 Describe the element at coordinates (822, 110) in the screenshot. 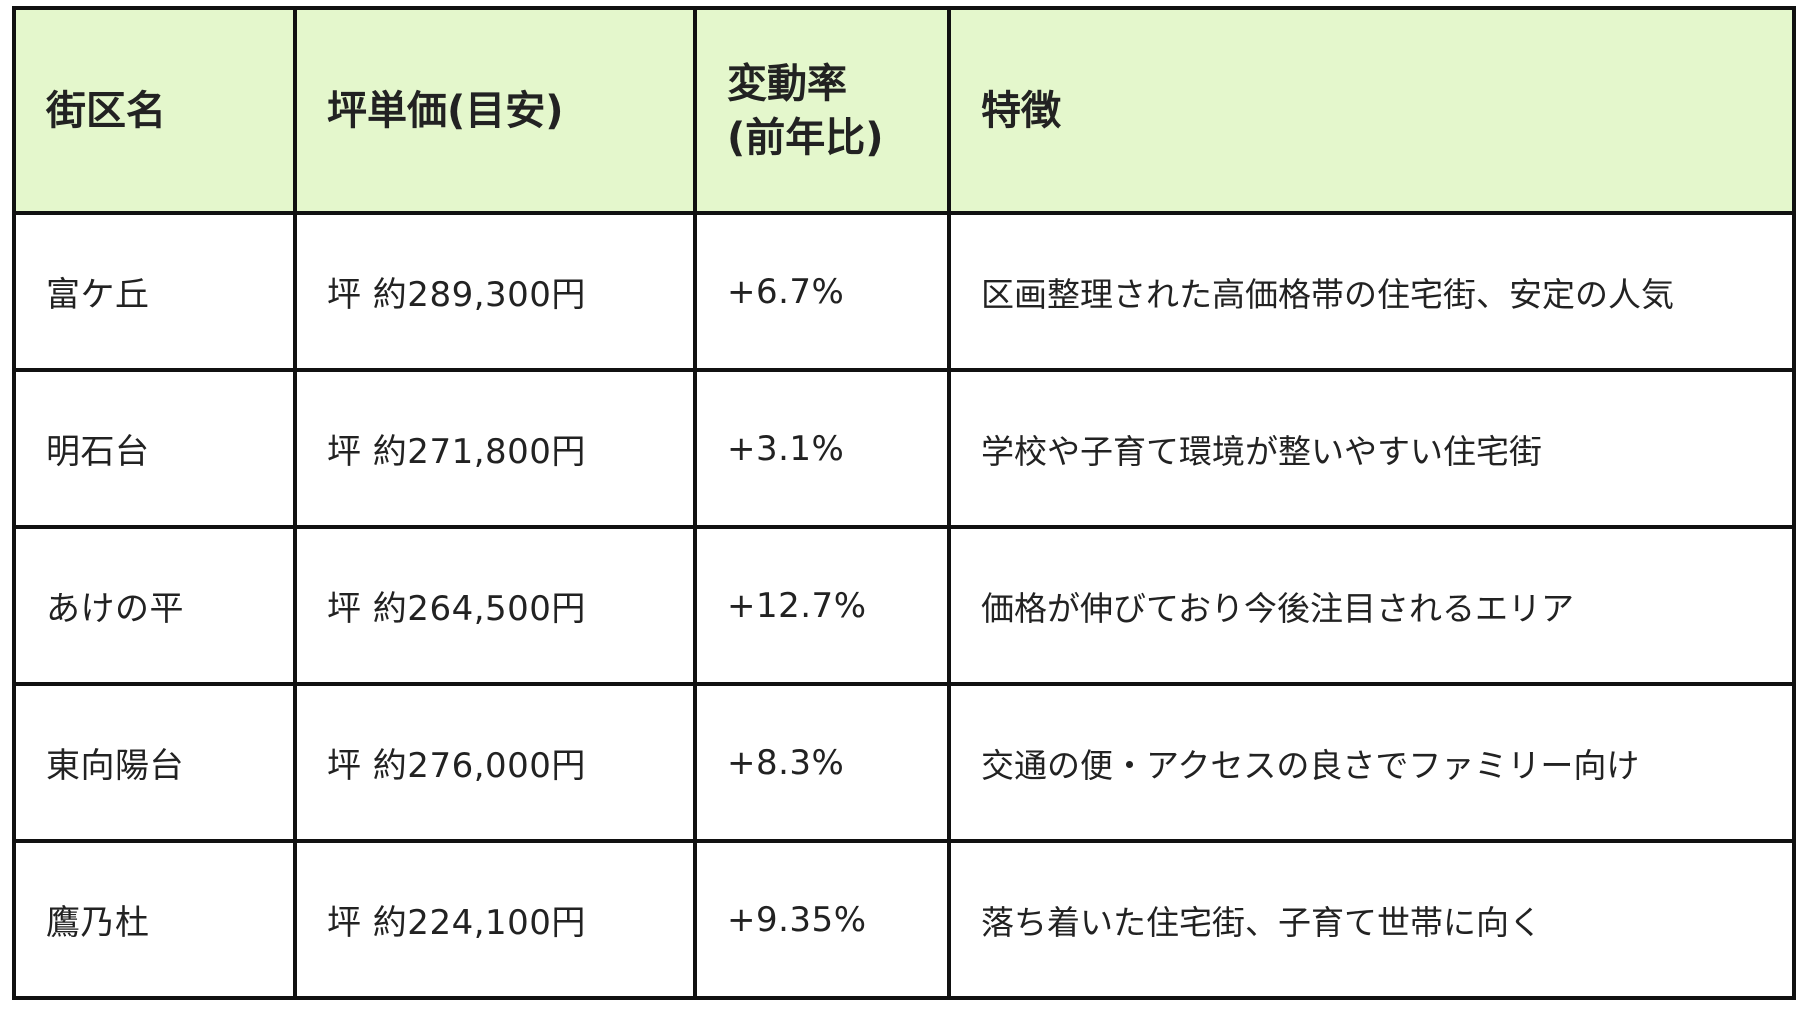

I see `header-change-rate: 変動率 (前年比)` at that location.